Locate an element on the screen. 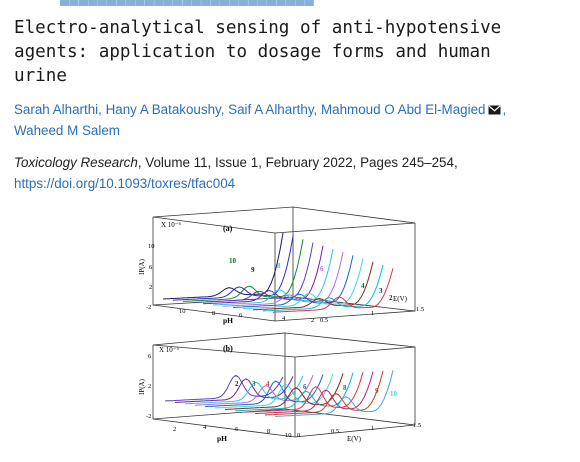 The width and height of the screenshot is (580, 462). panel-a-phtick: 10 is located at coordinates (182, 311).